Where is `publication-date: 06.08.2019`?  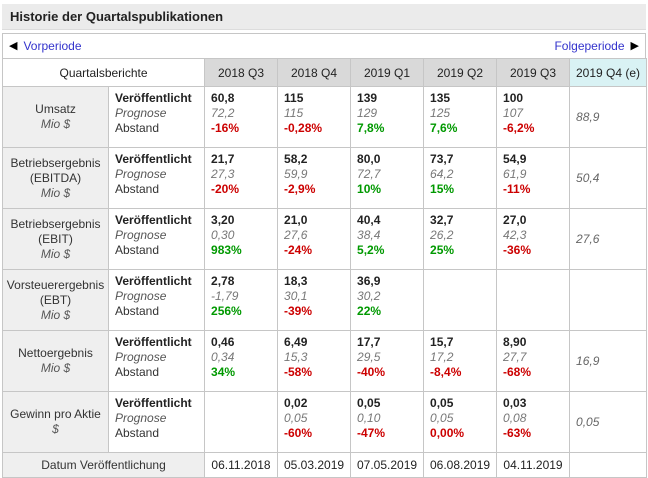
publication-date: 06.08.2019 is located at coordinates (460, 465).